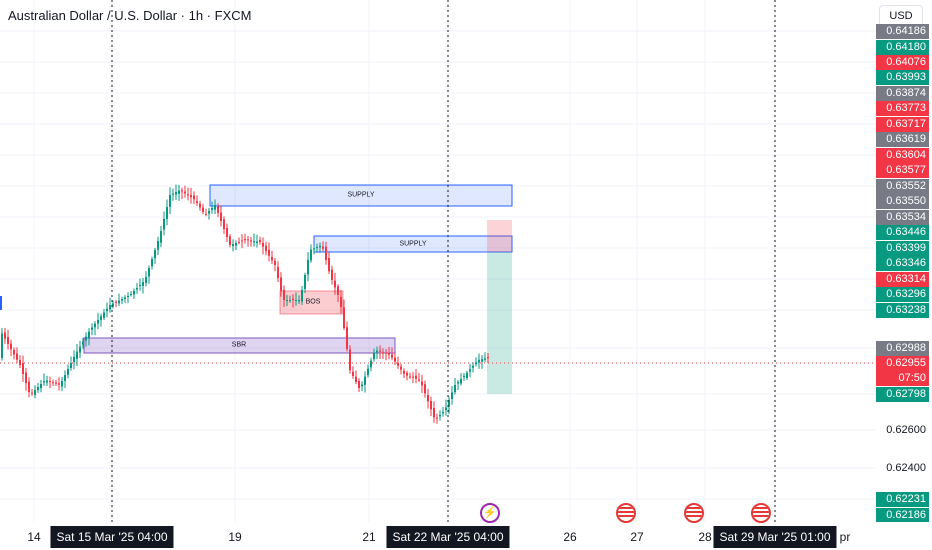 The image size is (932, 550). What do you see at coordinates (369, 537) in the screenshot?
I see `time-tick: 21` at bounding box center [369, 537].